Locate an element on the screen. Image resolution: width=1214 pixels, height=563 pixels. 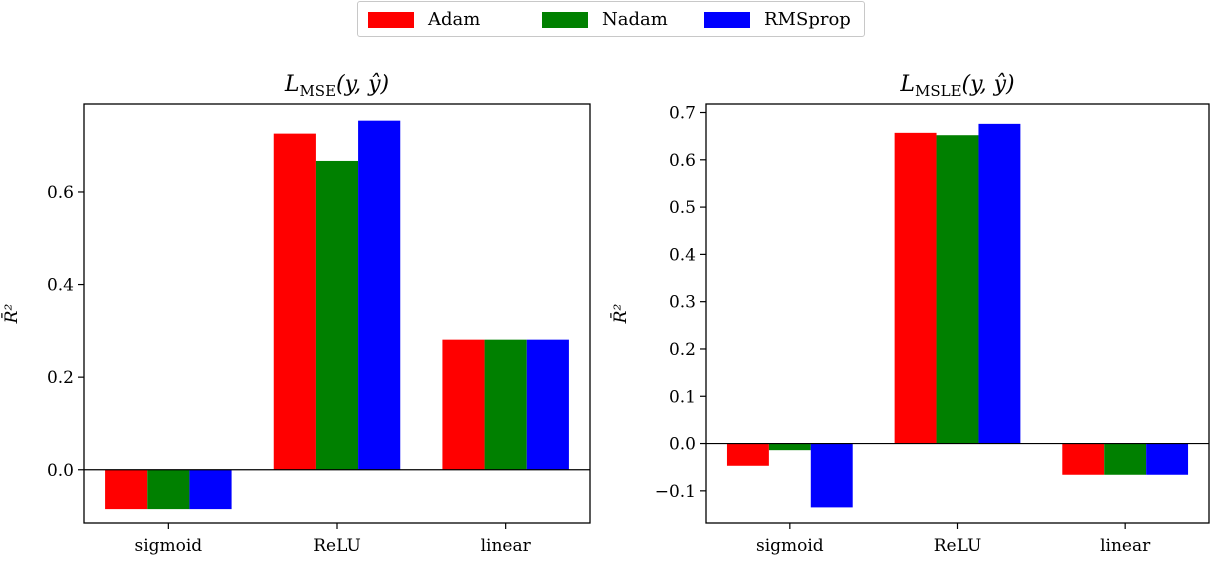
y-tick-label: 0.1 is located at coordinates (682, 397).